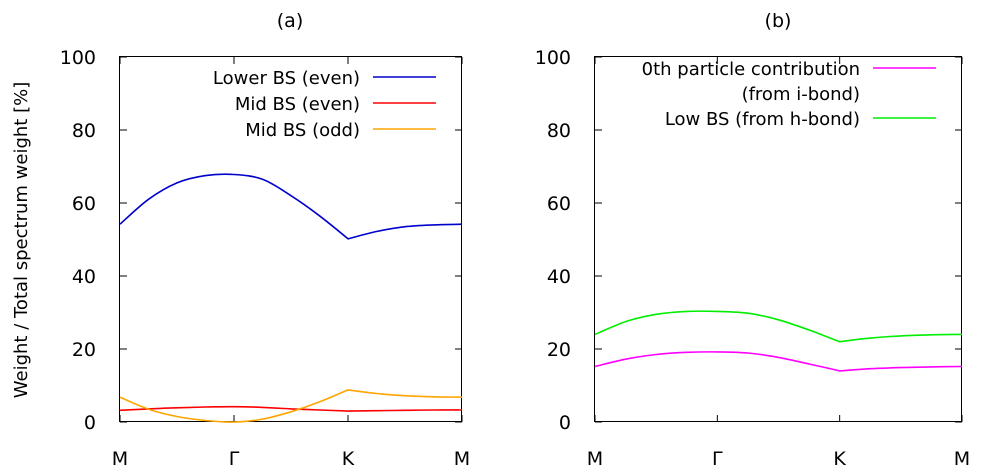  Describe the element at coordinates (559, 350) in the screenshot. I see `panel-b-ytick-label: 20` at that location.